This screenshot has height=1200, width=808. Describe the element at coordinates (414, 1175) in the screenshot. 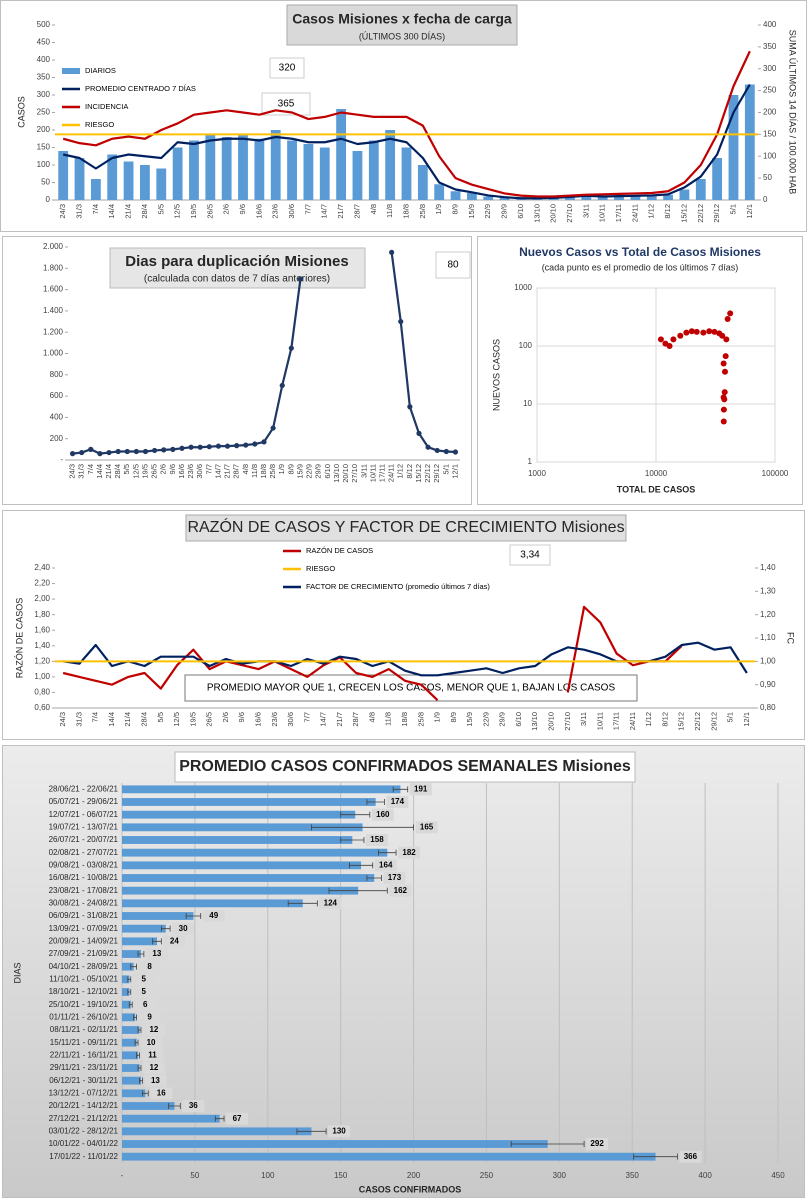

I see `x-tick-label: 200` at that location.